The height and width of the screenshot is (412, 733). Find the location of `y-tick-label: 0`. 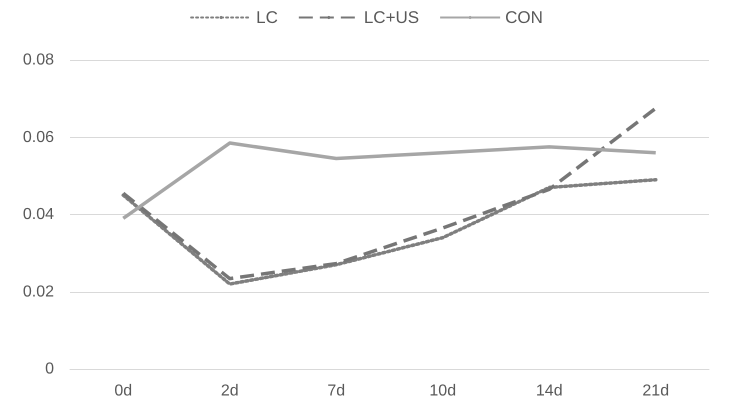

y-tick-label: 0 is located at coordinates (49, 369).